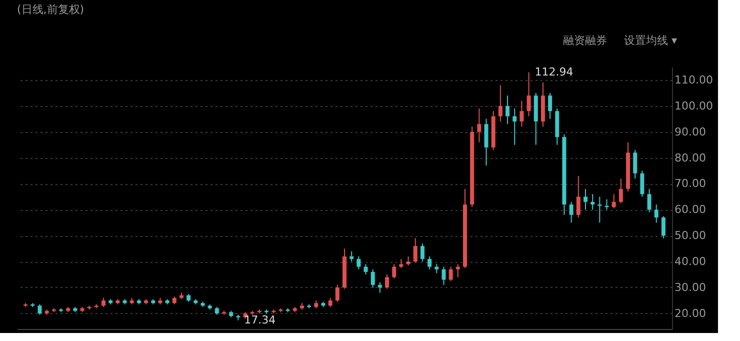 The width and height of the screenshot is (740, 341). Describe the element at coordinates (690, 235) in the screenshot. I see `y-tick-label: 50.00` at that location.